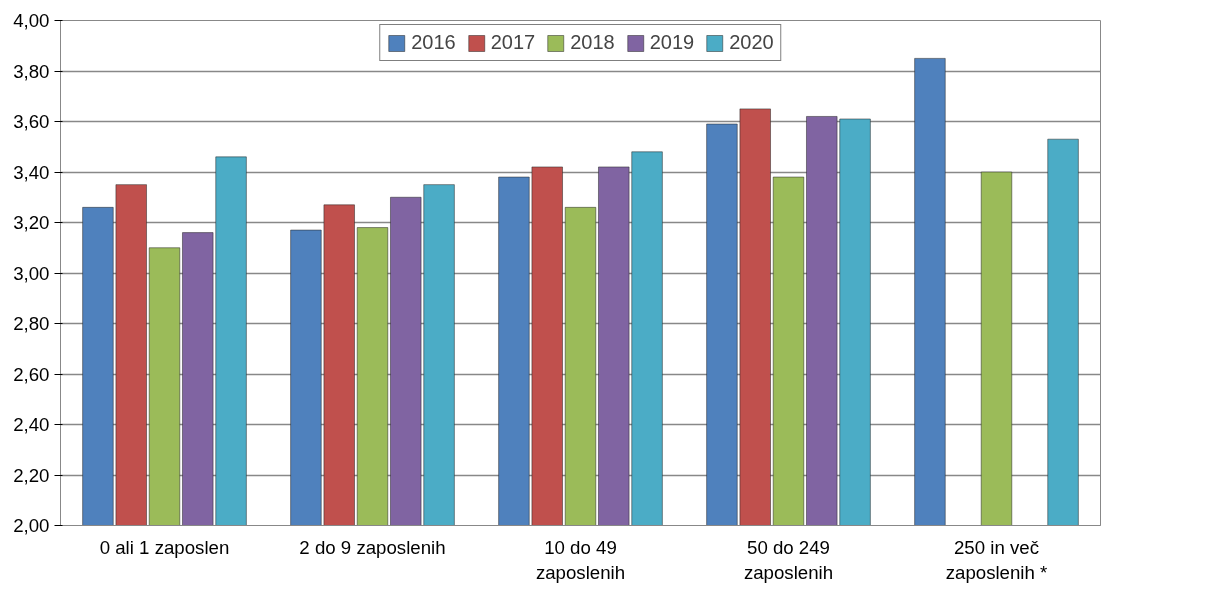  Describe the element at coordinates (580, 559) in the screenshot. I see `x-tick-label: 10 do 49 zaposlenih` at that location.